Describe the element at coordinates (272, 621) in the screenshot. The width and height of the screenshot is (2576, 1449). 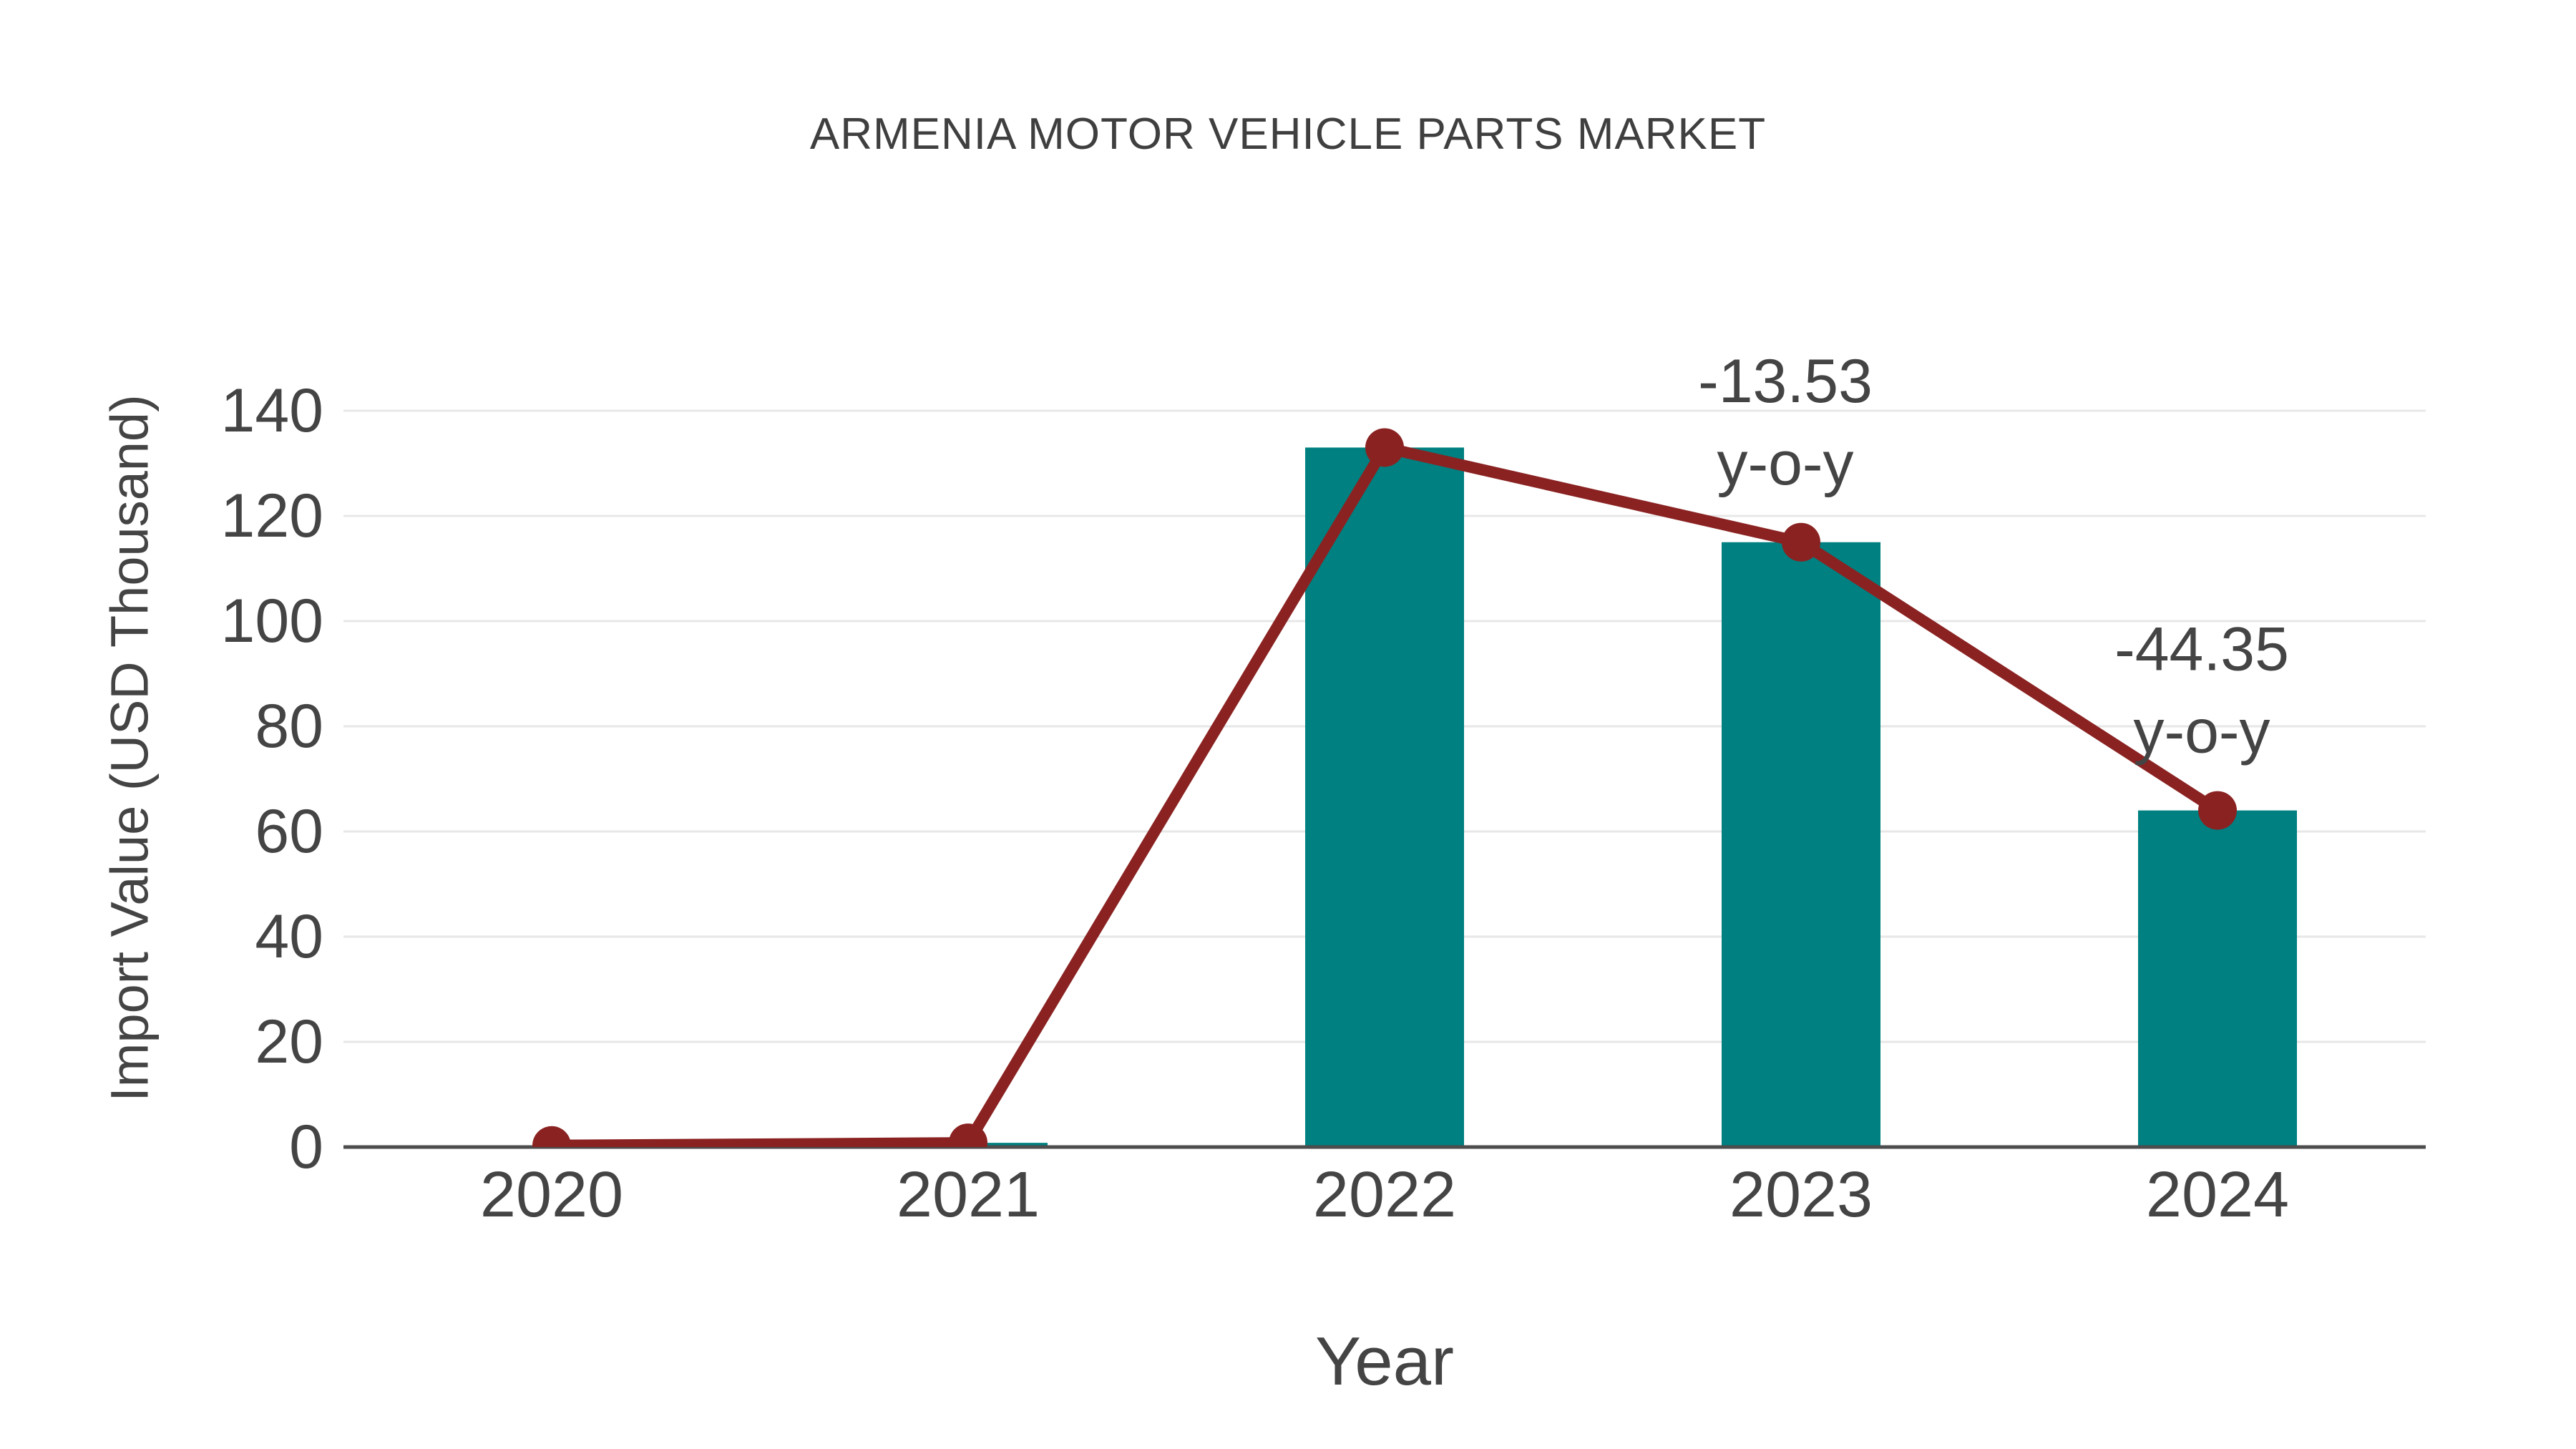
I see `y-tick-label-100: 100` at that location.